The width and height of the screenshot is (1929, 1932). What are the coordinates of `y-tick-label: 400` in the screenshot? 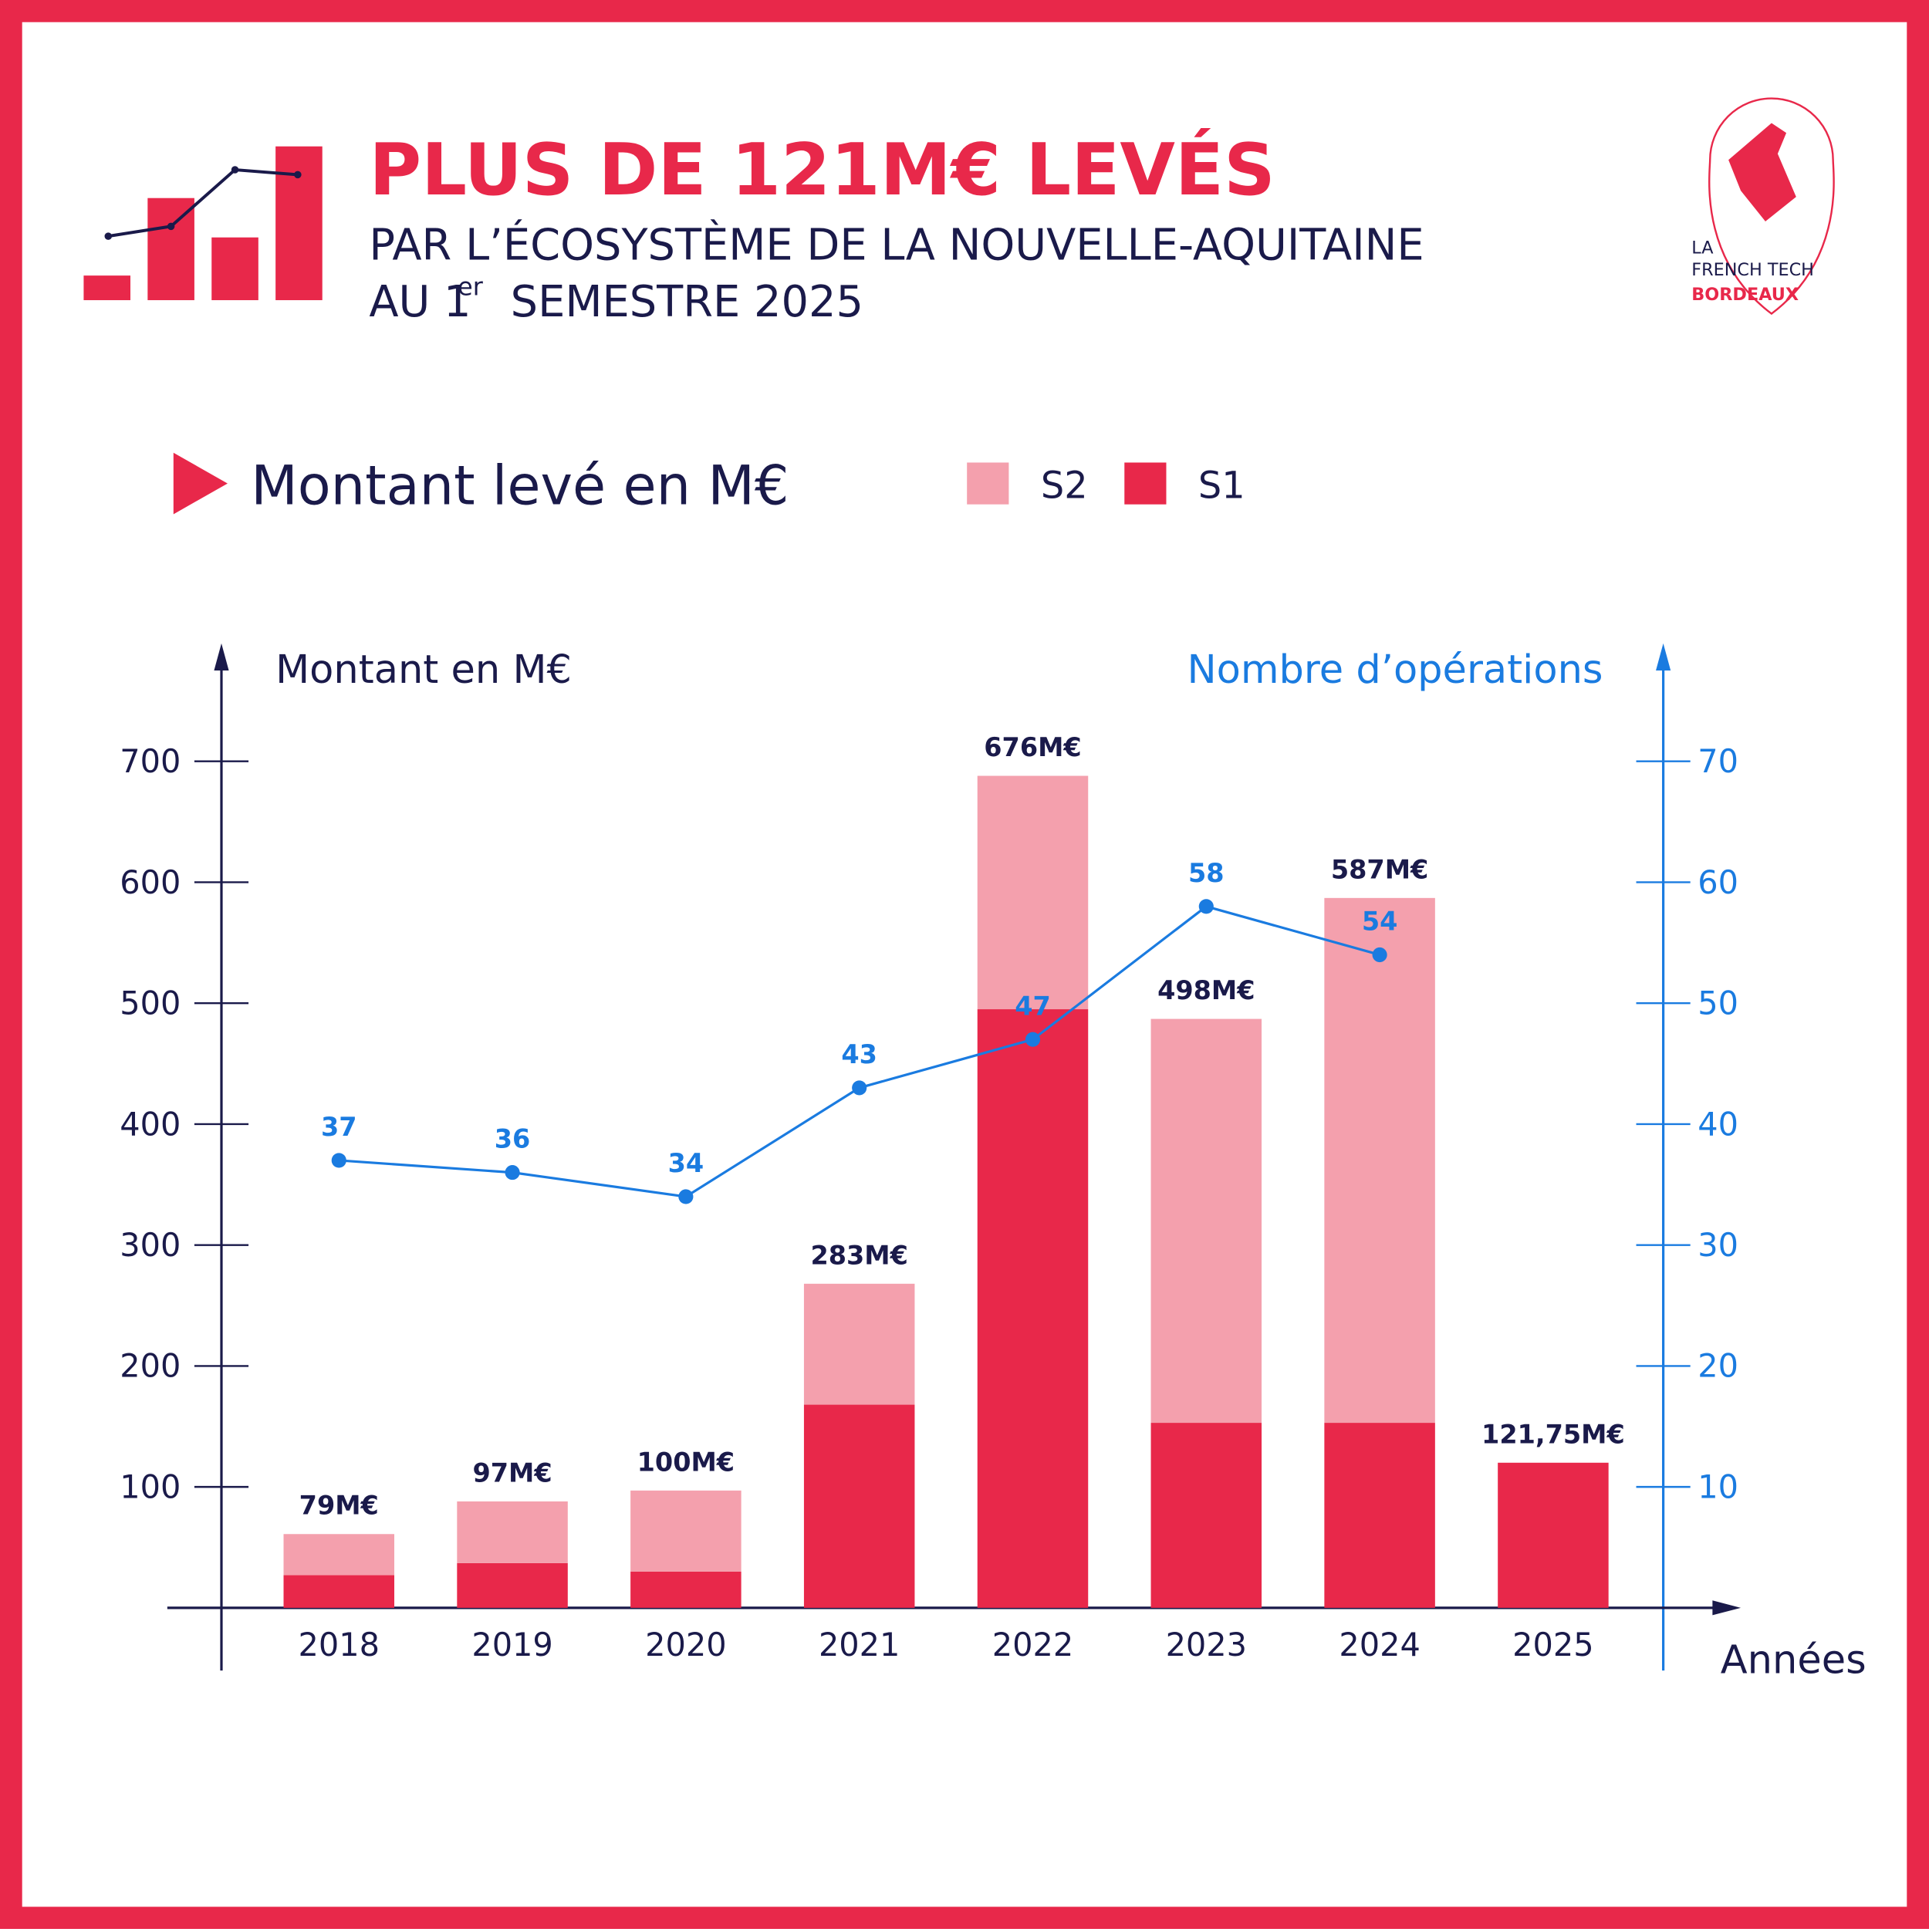 It's located at (150, 1124).